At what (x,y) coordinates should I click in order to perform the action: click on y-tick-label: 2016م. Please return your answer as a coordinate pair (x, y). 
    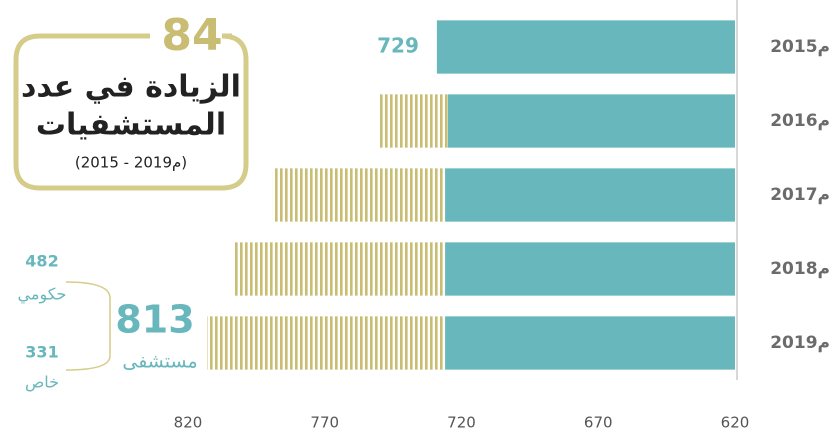
    Looking at the image, I should click on (800, 121).